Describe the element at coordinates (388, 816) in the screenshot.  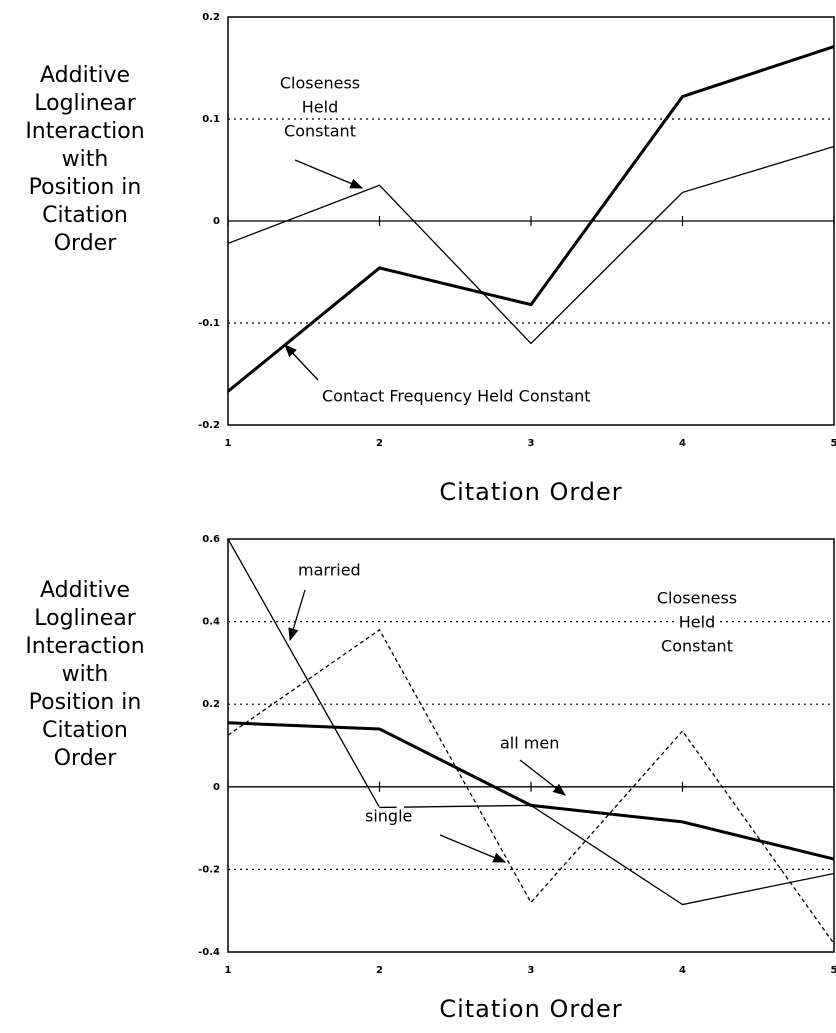
I see `series-label: single` at that location.